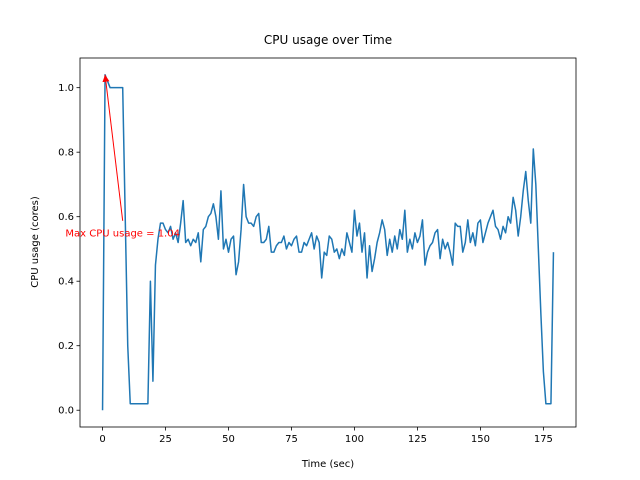  What do you see at coordinates (113, 147) in the screenshot?
I see `annotation-arrow` at bounding box center [113, 147].